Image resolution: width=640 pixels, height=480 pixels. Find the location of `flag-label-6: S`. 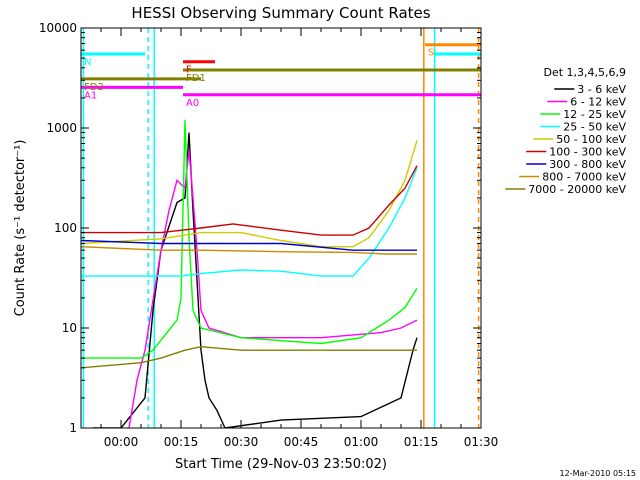

flag-label-6: S is located at coordinates (431, 53).